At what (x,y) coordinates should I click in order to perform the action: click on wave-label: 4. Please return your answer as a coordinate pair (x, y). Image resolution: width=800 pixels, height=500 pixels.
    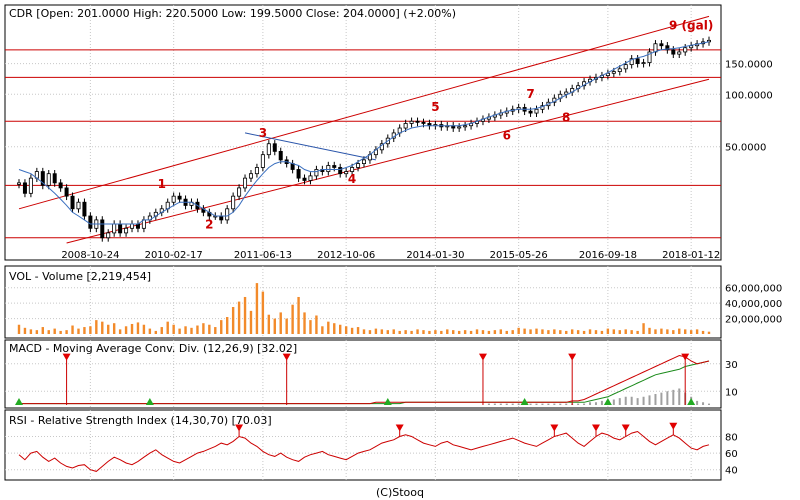
    Looking at the image, I should click on (352, 179).